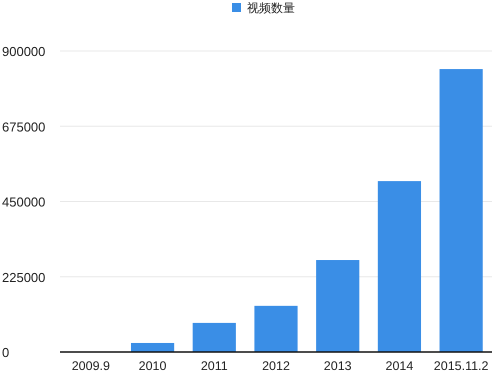  Describe the element at coordinates (338, 365) in the screenshot. I see `x-tick-label: 2013` at that location.